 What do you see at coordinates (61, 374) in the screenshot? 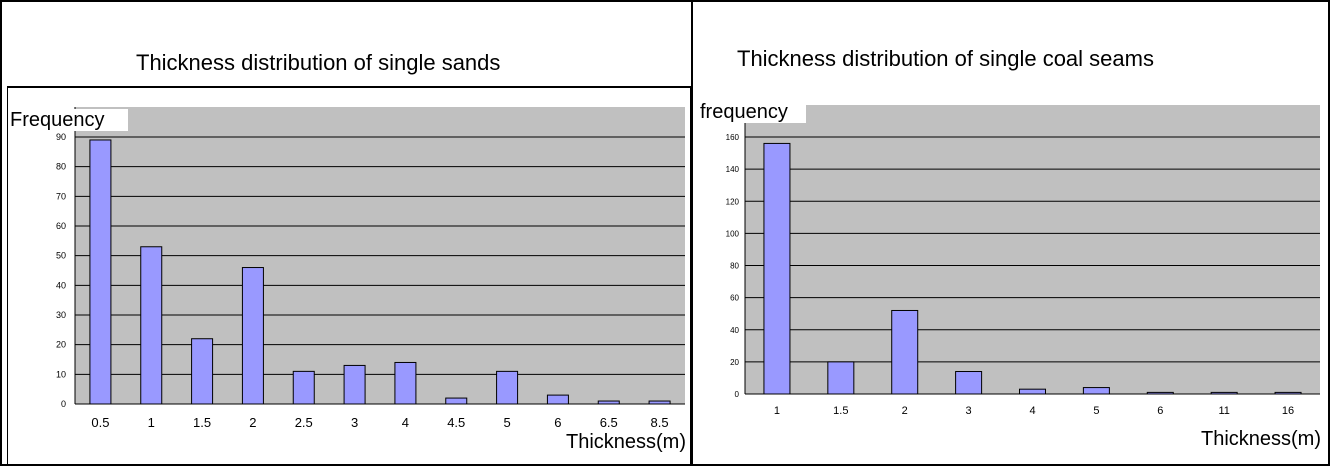
I see `y-tick-label: 10` at bounding box center [61, 374].